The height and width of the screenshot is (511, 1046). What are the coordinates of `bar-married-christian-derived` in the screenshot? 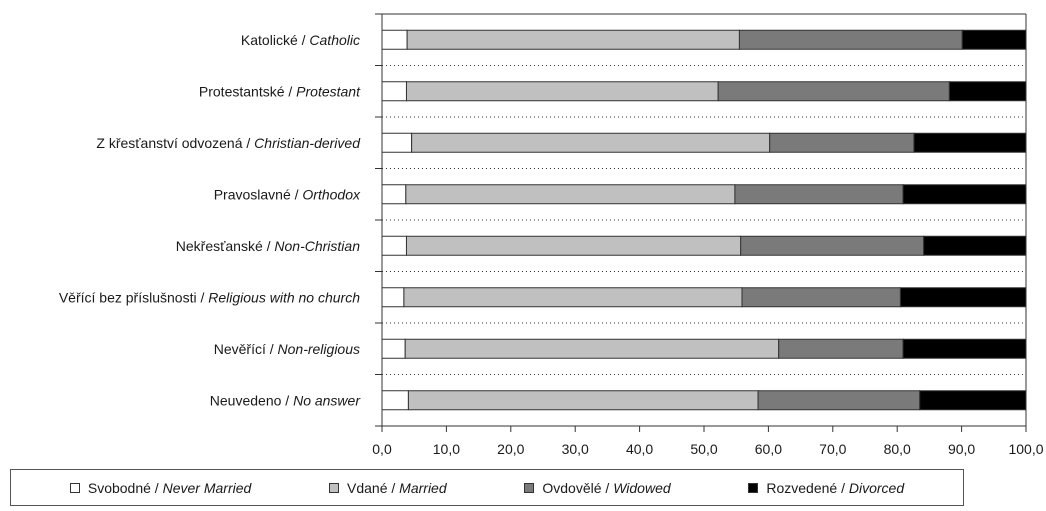 It's located at (591, 142).